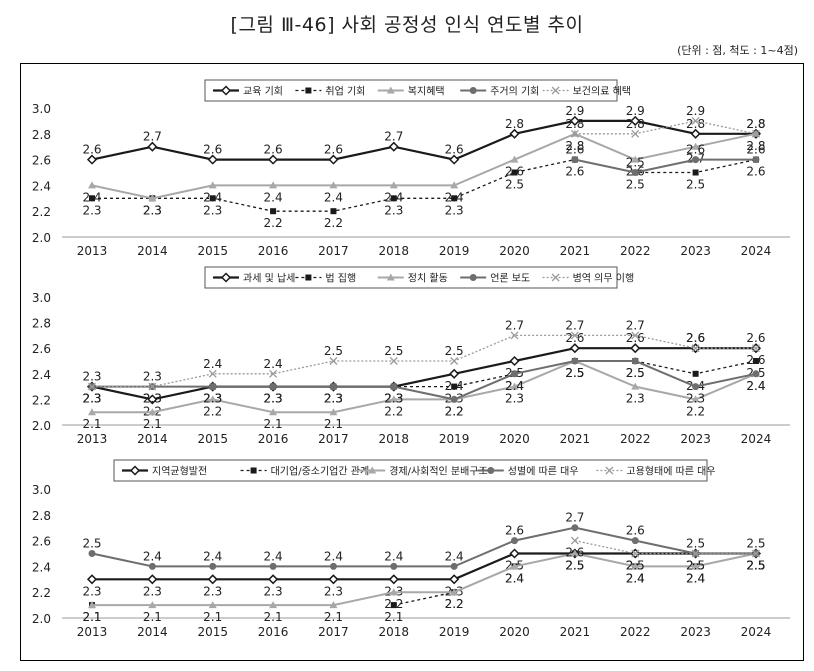 This screenshot has height=671, width=814. I want to click on data-label: 2.1, so click(273, 617).